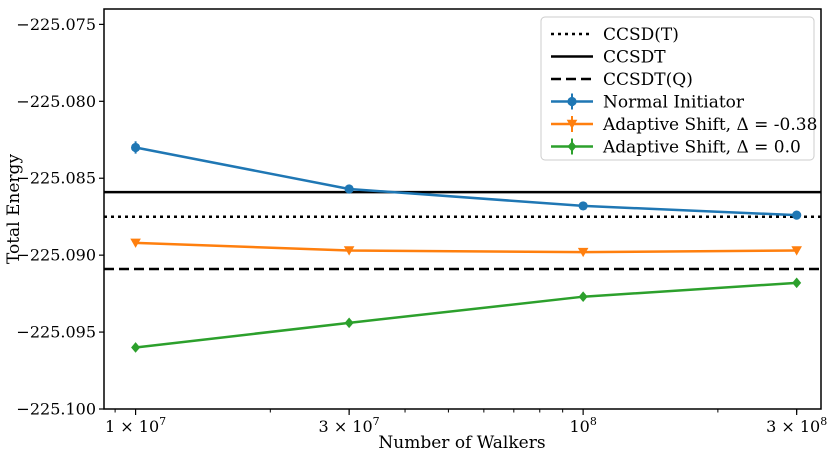 Image resolution: width=830 pixels, height=458 pixels. I want to click on x-tick-label-0: 1 × 107, so click(135, 425).